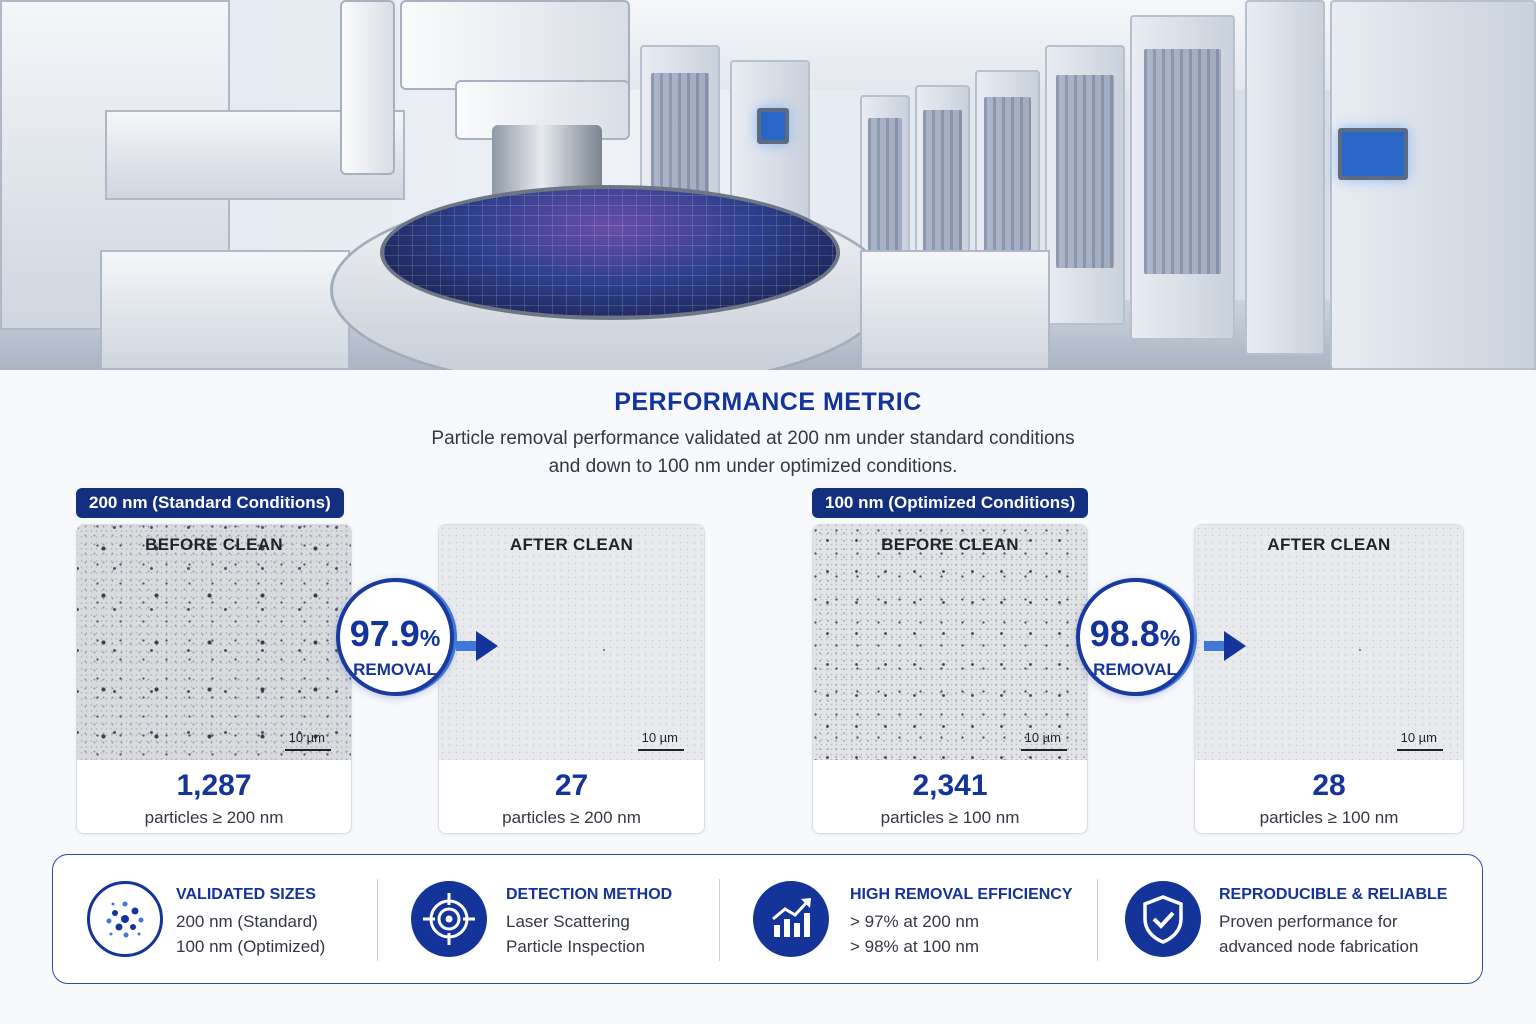  I want to click on after-clean-panel-200nm: AFTER CLEAN 10 µm 27 particles ≥ 200 nm, so click(571, 679).